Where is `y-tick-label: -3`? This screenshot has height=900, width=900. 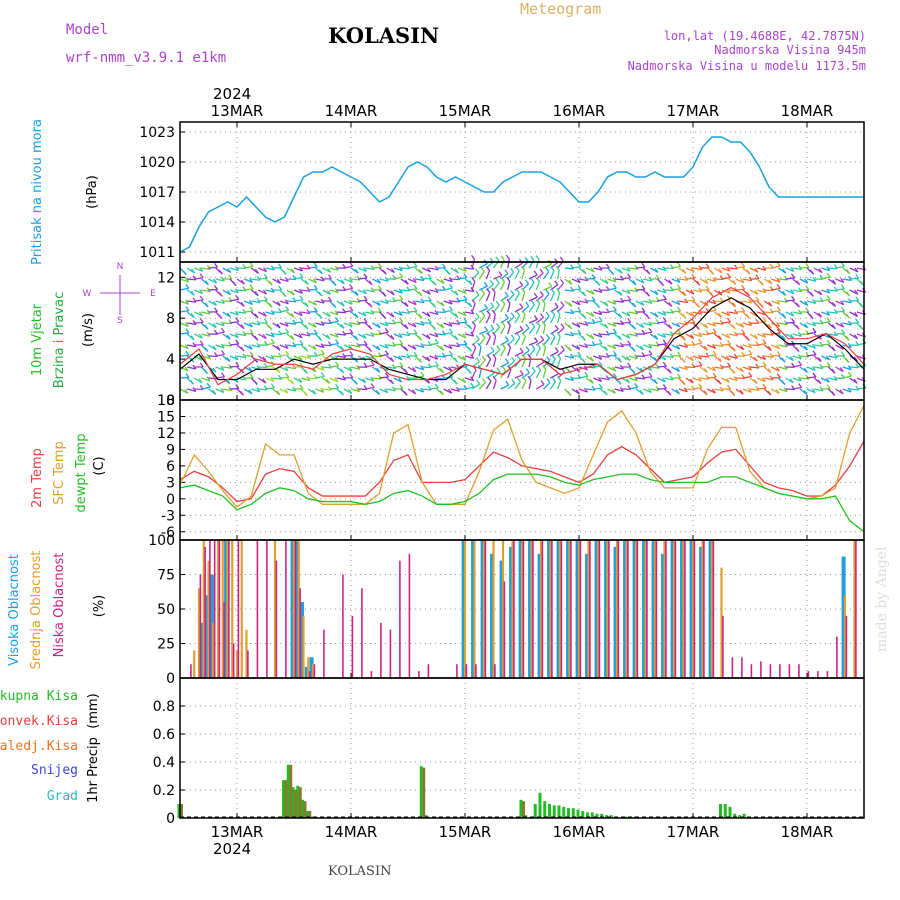
y-tick-label: -3 is located at coordinates (168, 516).